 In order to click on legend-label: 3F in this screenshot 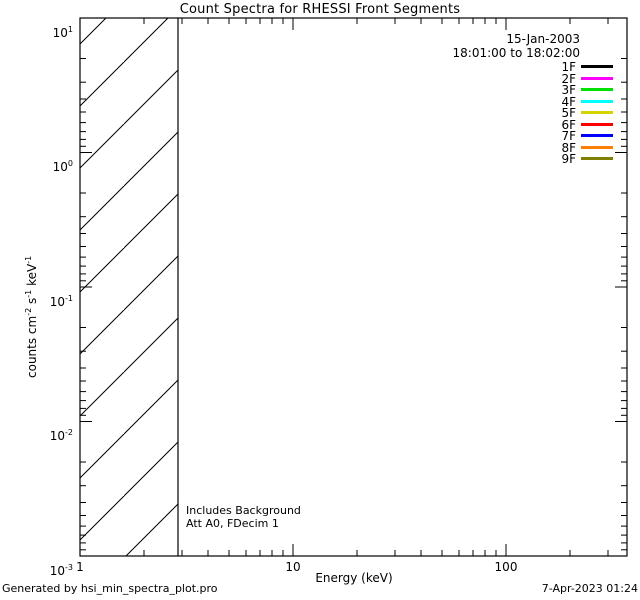, I will do `click(568, 90)`.